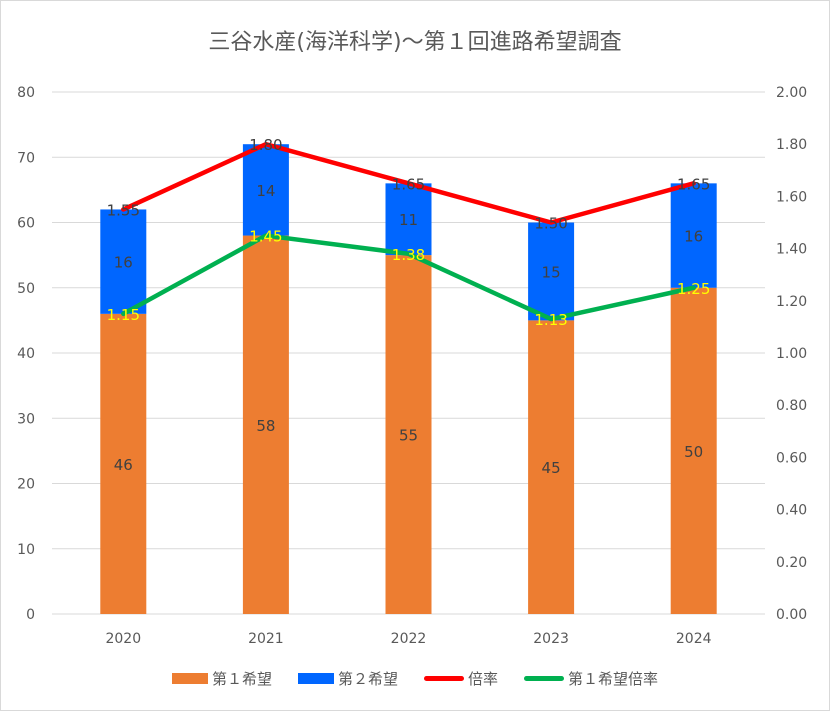  I want to click on legend-label: 第２希望, so click(367, 679).